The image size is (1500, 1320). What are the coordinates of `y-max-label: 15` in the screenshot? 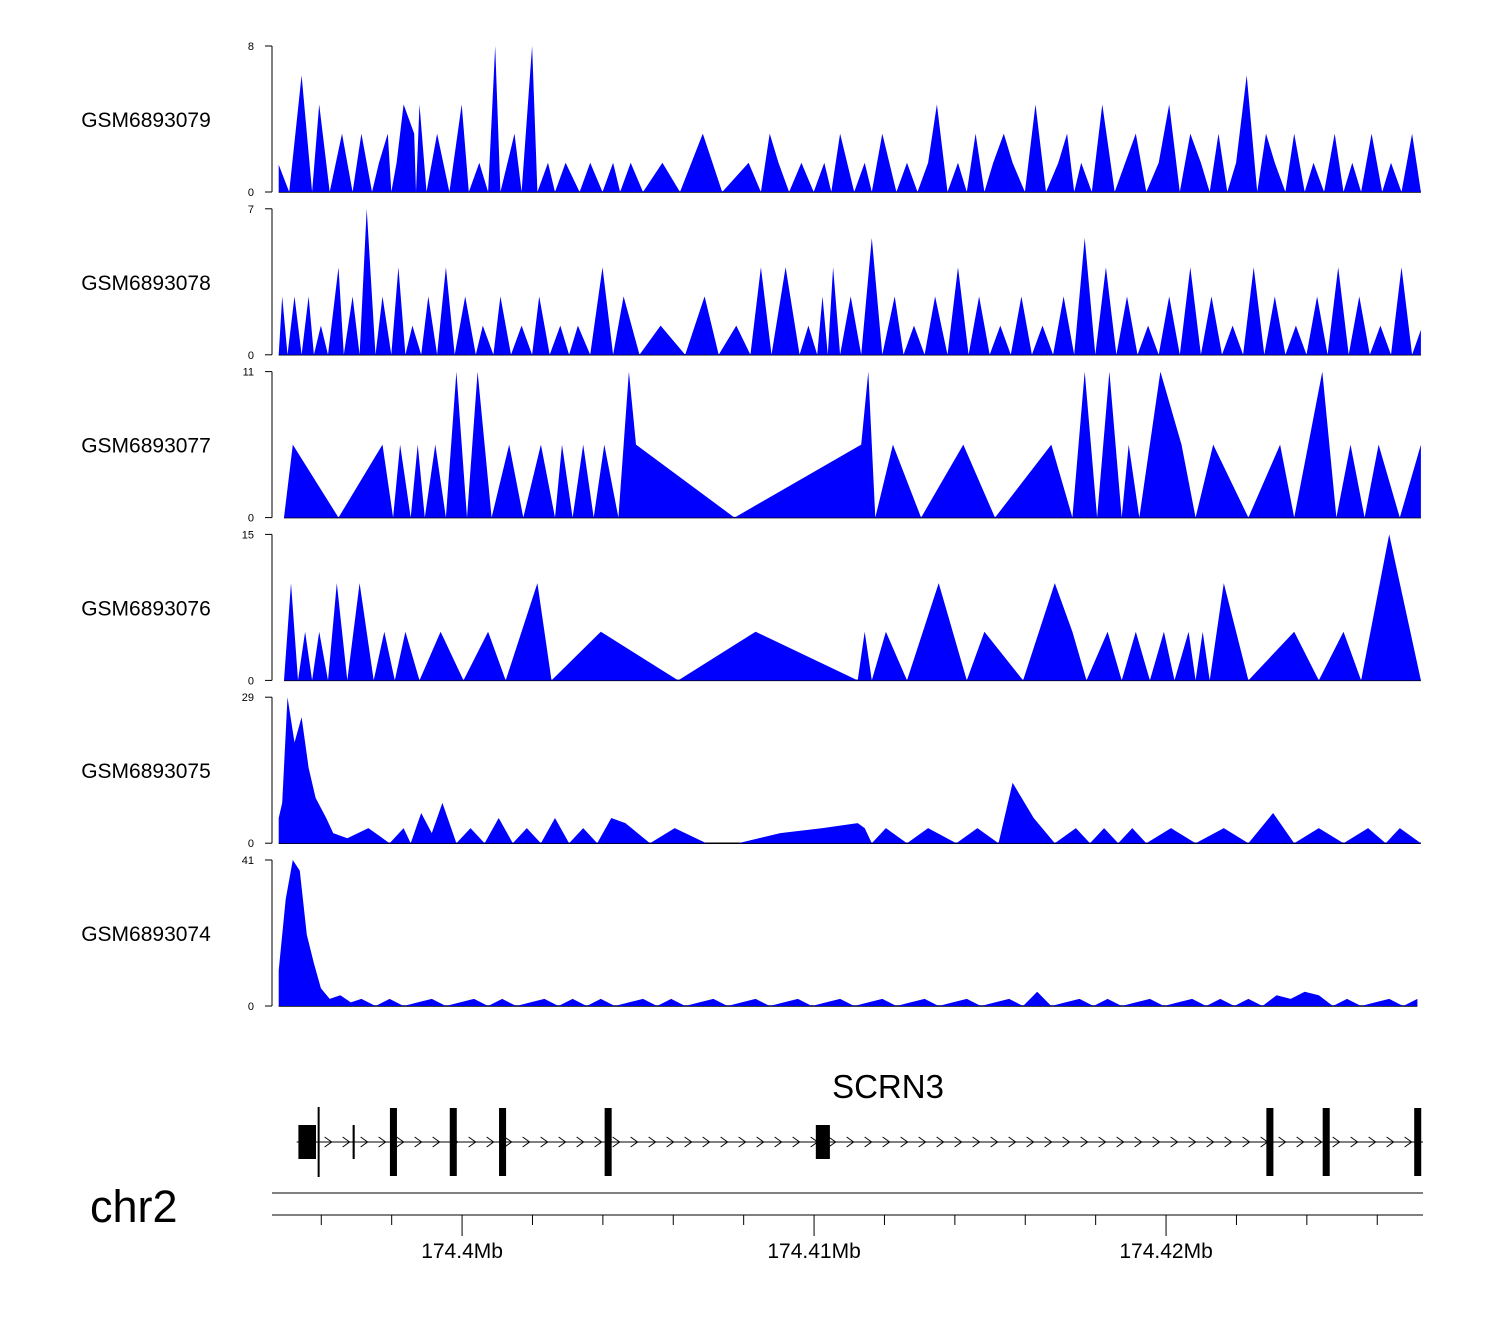 It's located at (248, 535).